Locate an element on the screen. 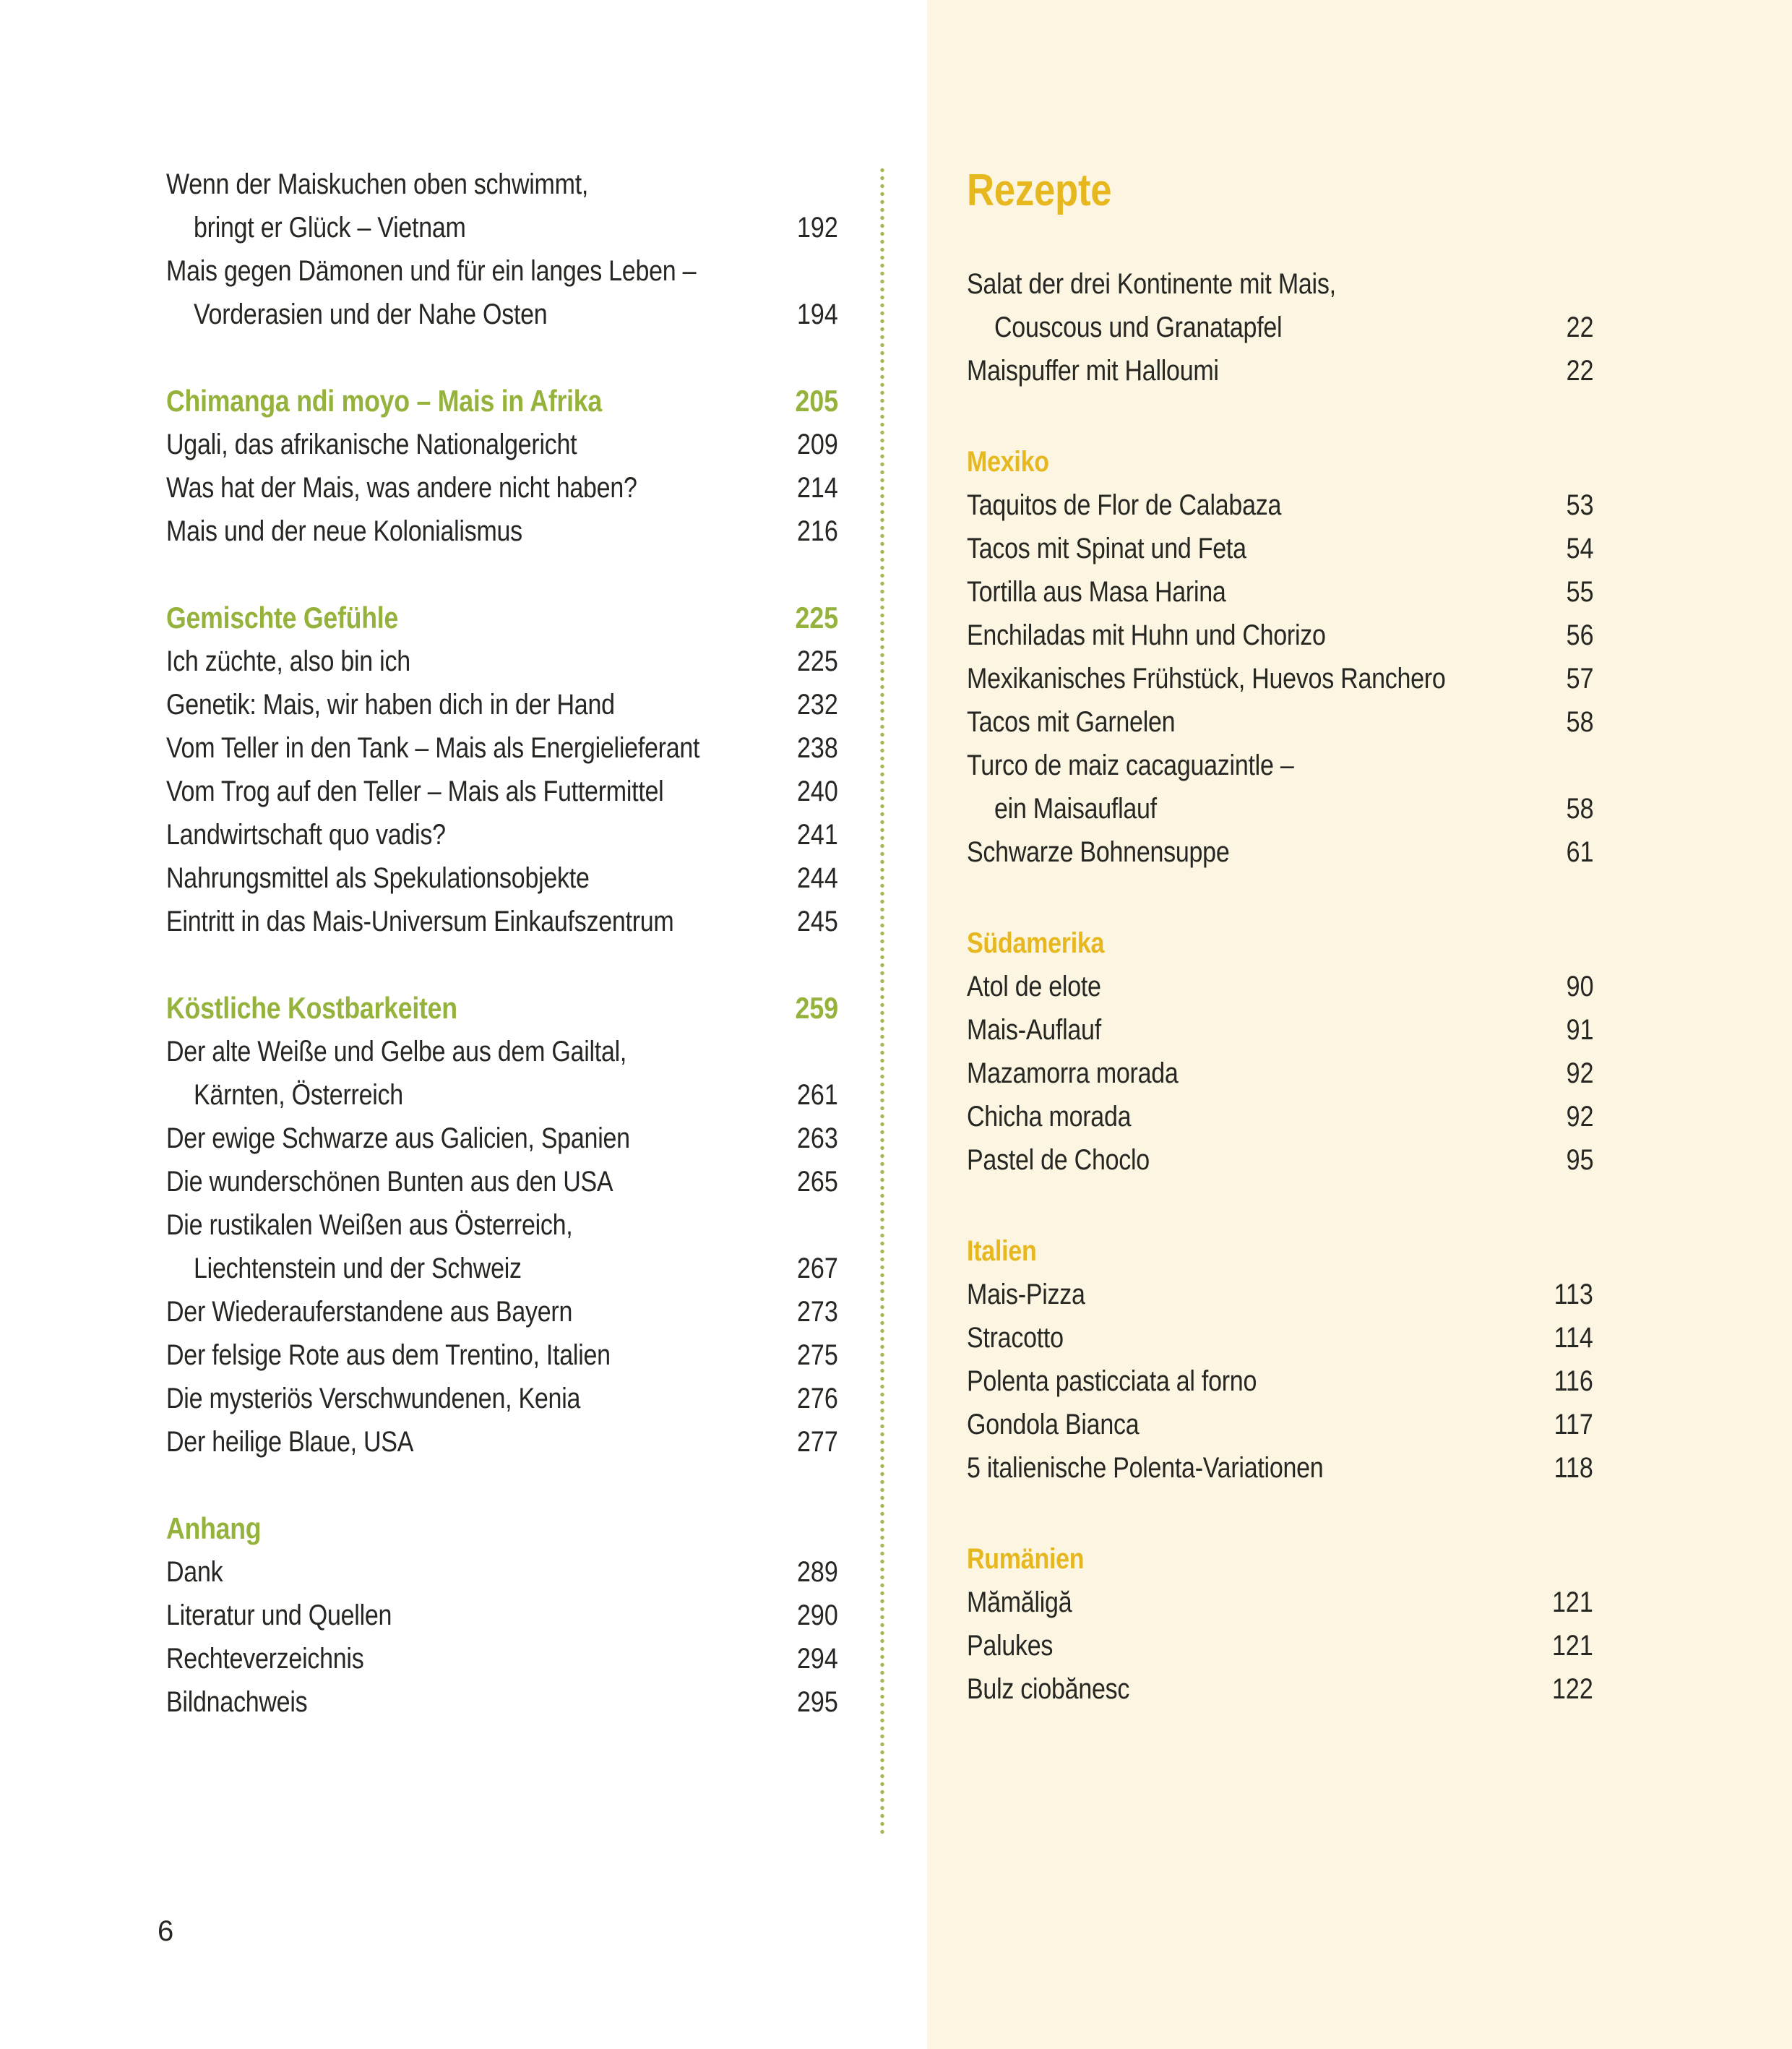  toc-entry-title: Liechtenstein und der Schweiz is located at coordinates (358, 1268).